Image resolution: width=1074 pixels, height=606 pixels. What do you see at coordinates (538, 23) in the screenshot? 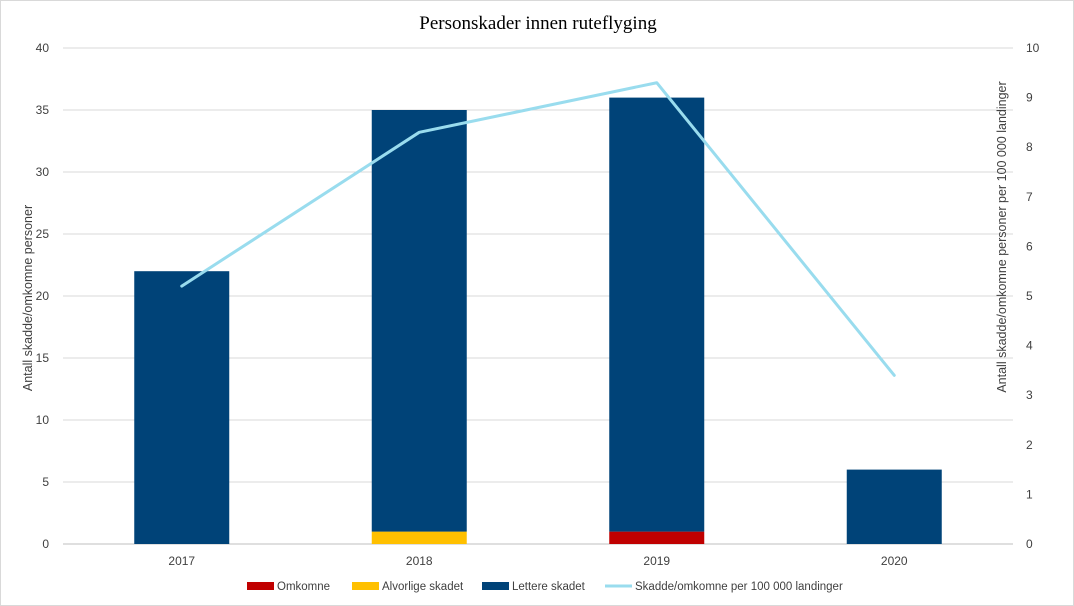
I see `chart-title: Personskader innen ruteflyging` at bounding box center [538, 23].